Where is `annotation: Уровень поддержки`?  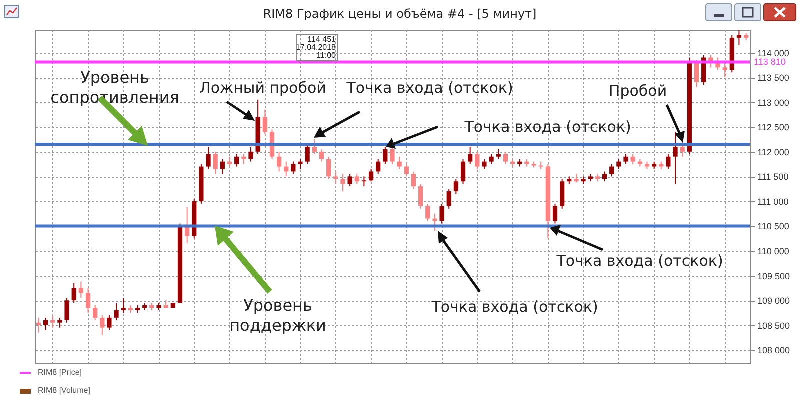 annotation: Уровень поддержки is located at coordinates (278, 315).